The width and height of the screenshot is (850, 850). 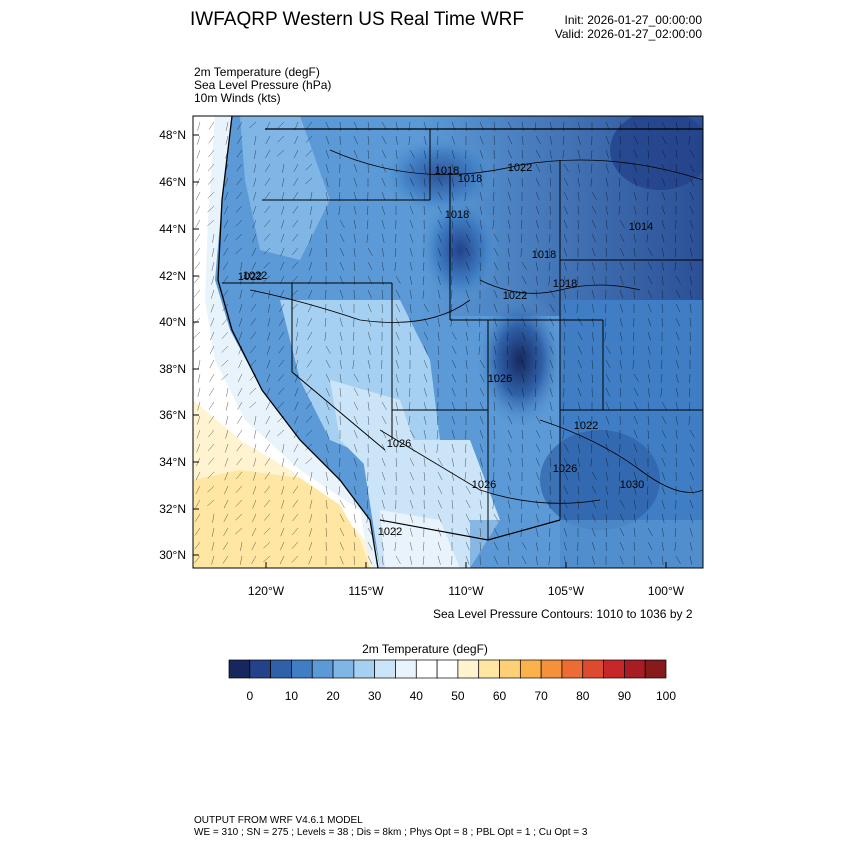 I want to click on slp-contour-label: 1026, so click(x=484, y=485).